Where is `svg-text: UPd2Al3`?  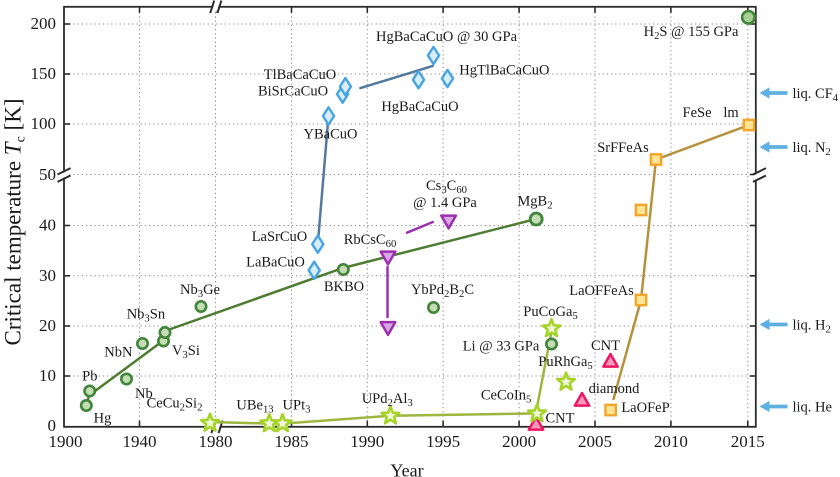 svg-text: UPd2Al3 is located at coordinates (387, 400).